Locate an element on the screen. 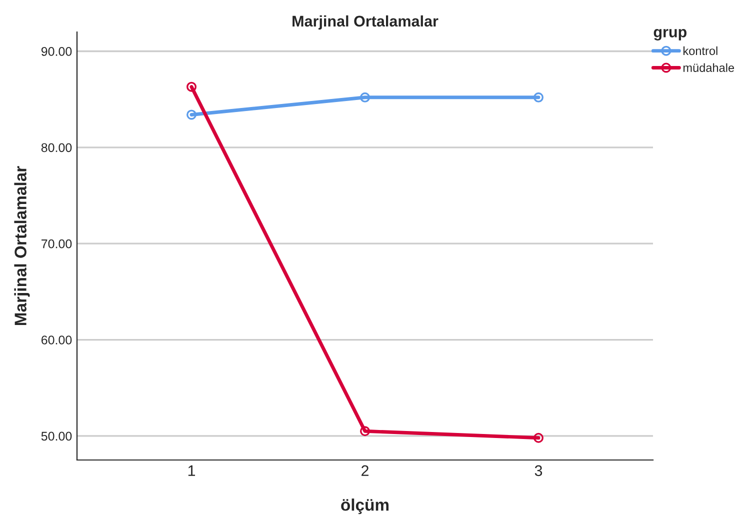 Image resolution: width=756 pixels, height=531 pixels. x-tick-label: 1 is located at coordinates (192, 470).